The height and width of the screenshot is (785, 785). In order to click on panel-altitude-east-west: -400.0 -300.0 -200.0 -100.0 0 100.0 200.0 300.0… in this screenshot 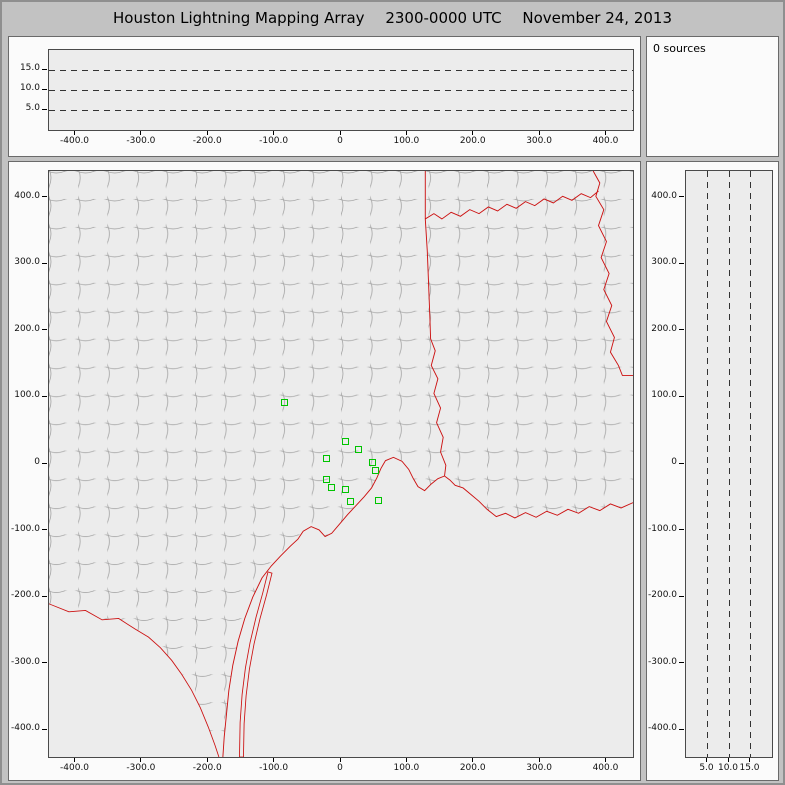, I will do `click(324, 96)`.